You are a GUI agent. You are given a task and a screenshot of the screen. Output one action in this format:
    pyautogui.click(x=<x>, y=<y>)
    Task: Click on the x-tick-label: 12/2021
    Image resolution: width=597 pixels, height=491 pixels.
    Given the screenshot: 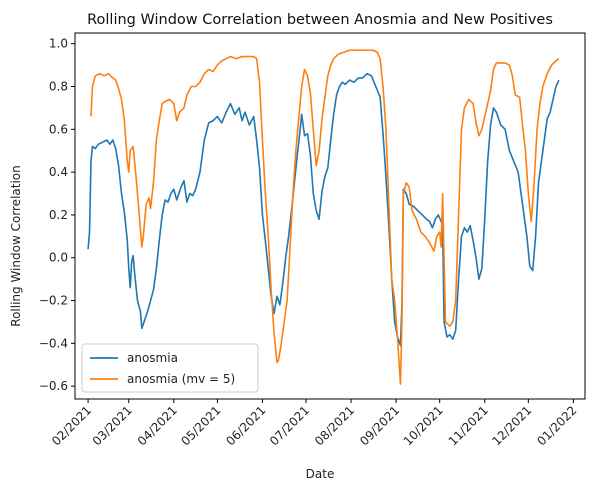 What is the action you would take?
    pyautogui.click(x=511, y=425)
    